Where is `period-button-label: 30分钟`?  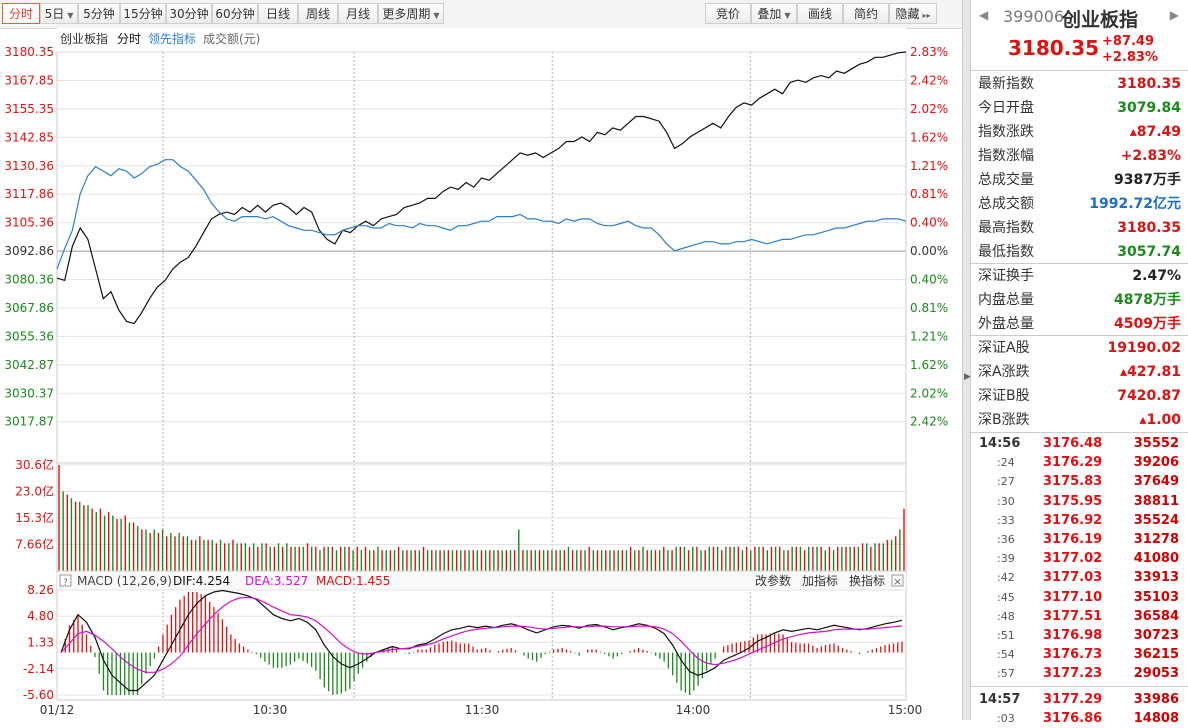
period-button-label: 30分钟 is located at coordinates (189, 14).